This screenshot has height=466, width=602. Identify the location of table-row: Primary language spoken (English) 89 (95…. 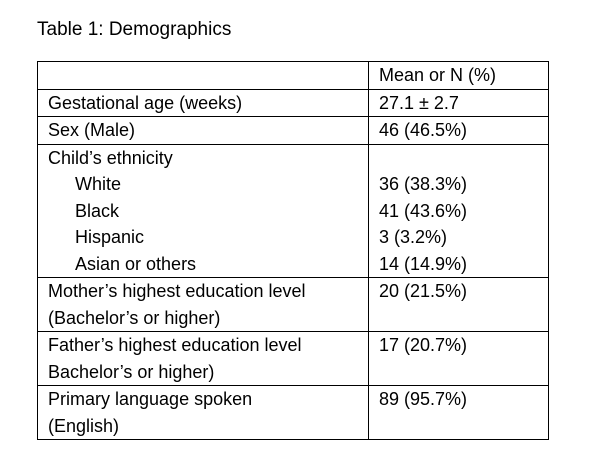
(293, 412).